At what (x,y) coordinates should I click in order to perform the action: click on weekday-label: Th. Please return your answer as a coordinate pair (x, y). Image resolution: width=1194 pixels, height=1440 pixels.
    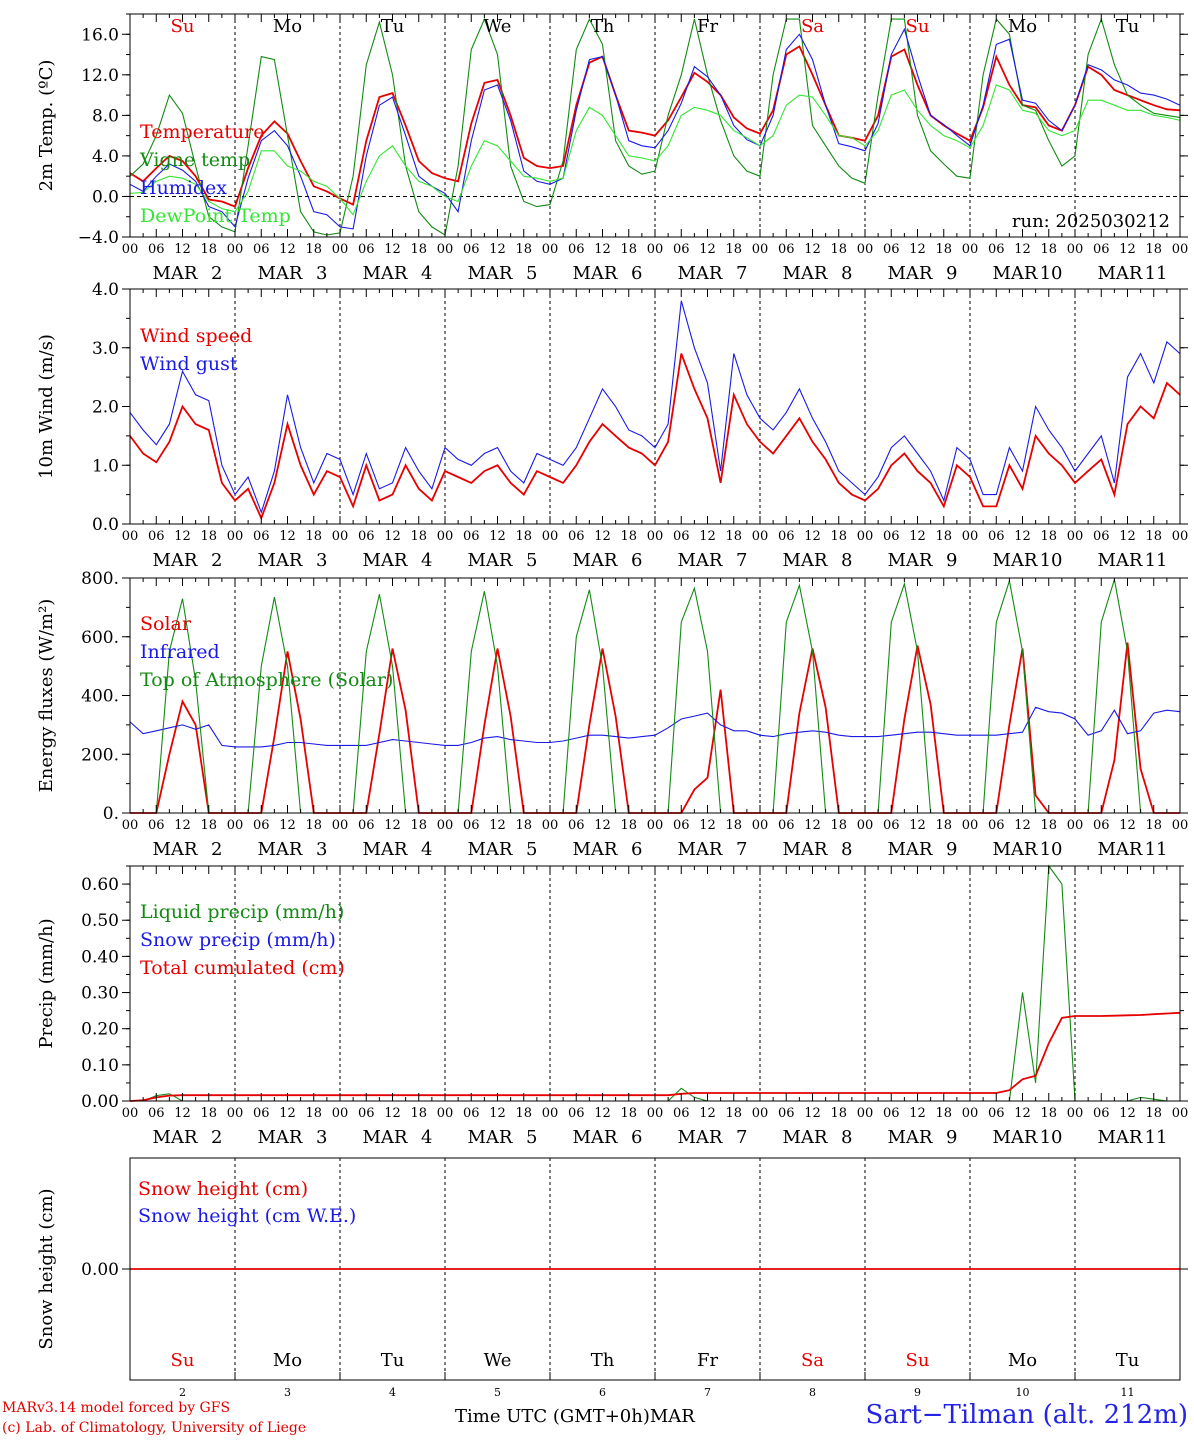
    Looking at the image, I should click on (603, 26).